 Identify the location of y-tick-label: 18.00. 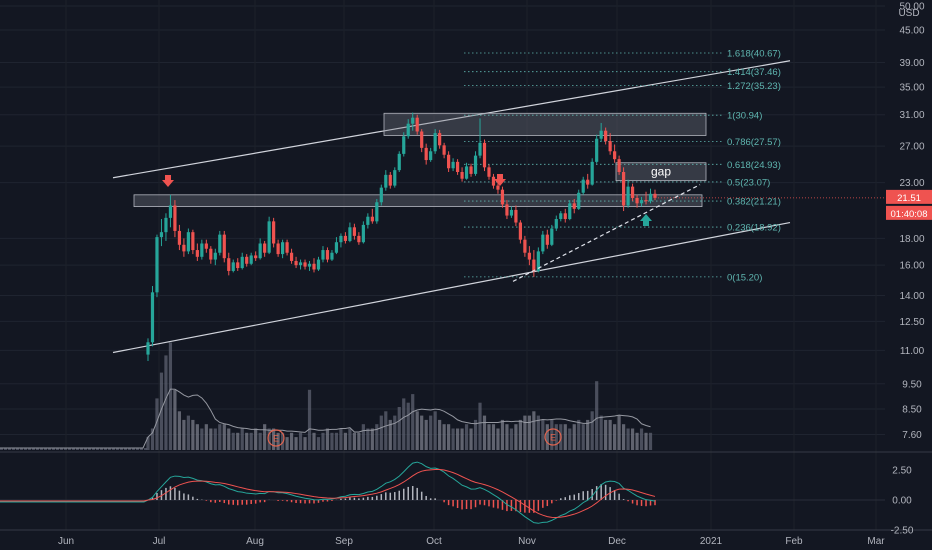
(911, 239).